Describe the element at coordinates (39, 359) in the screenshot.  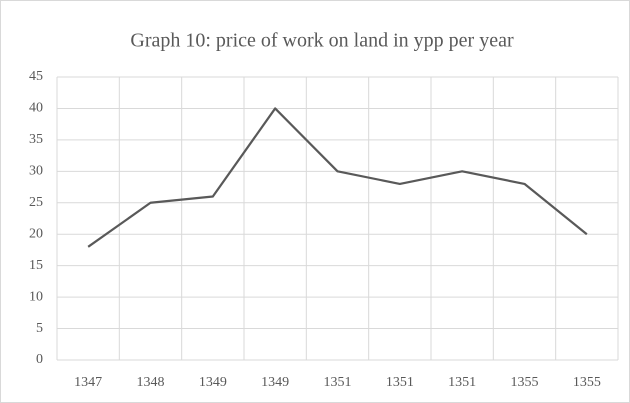
I see `y-tick-label: 0` at that location.